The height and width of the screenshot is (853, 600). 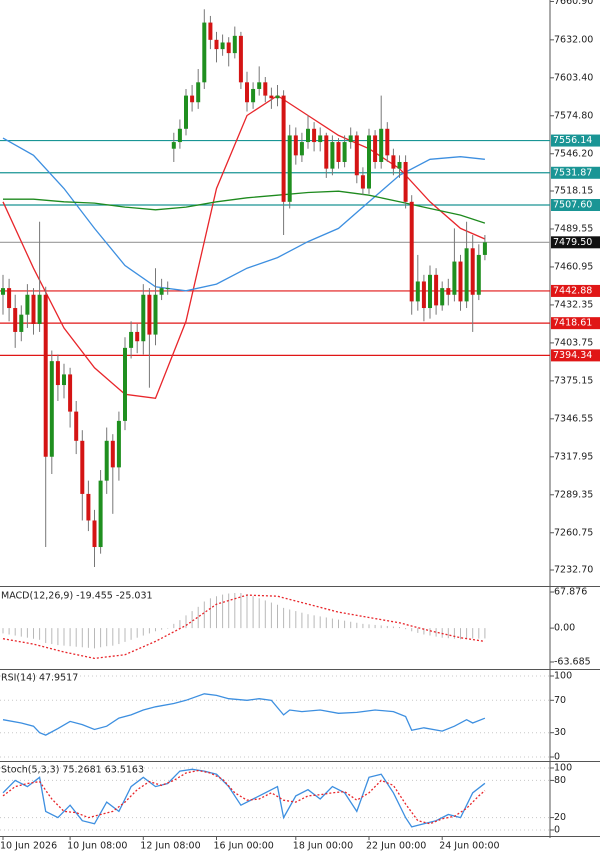 I want to click on y-tick-label: 7403.75, so click(x=573, y=342).